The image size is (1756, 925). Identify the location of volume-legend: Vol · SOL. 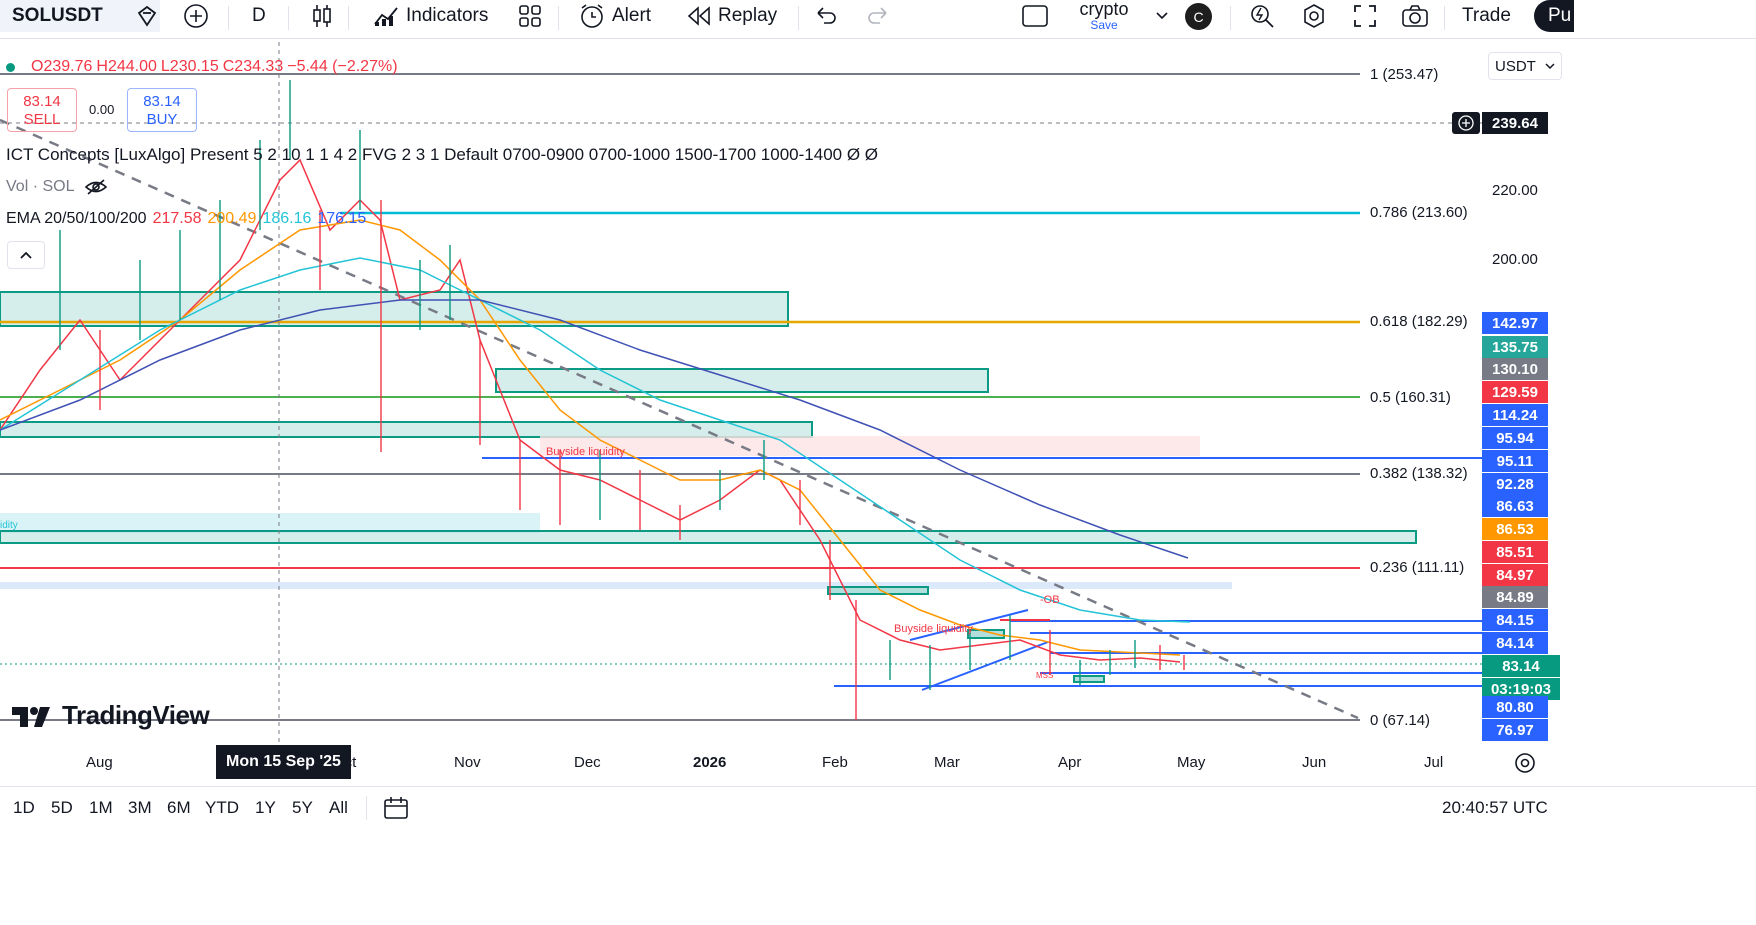
(57, 187).